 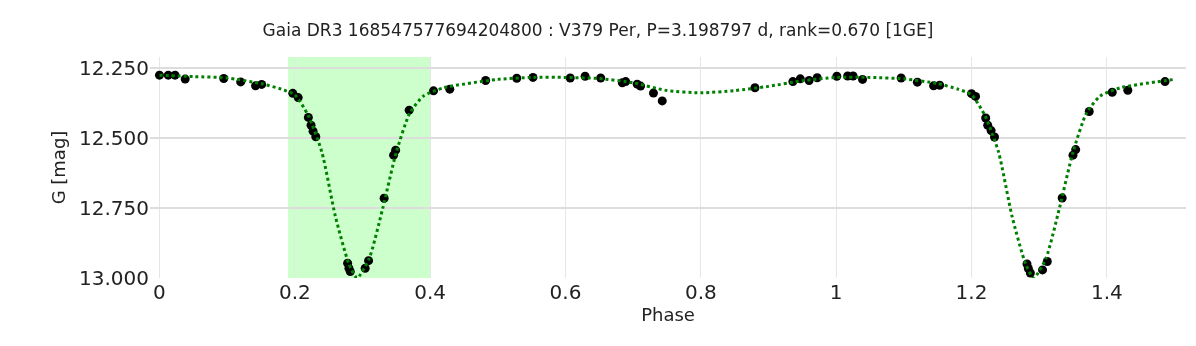 What do you see at coordinates (700, 292) in the screenshot?
I see `x-tick-label: 0.8` at bounding box center [700, 292].